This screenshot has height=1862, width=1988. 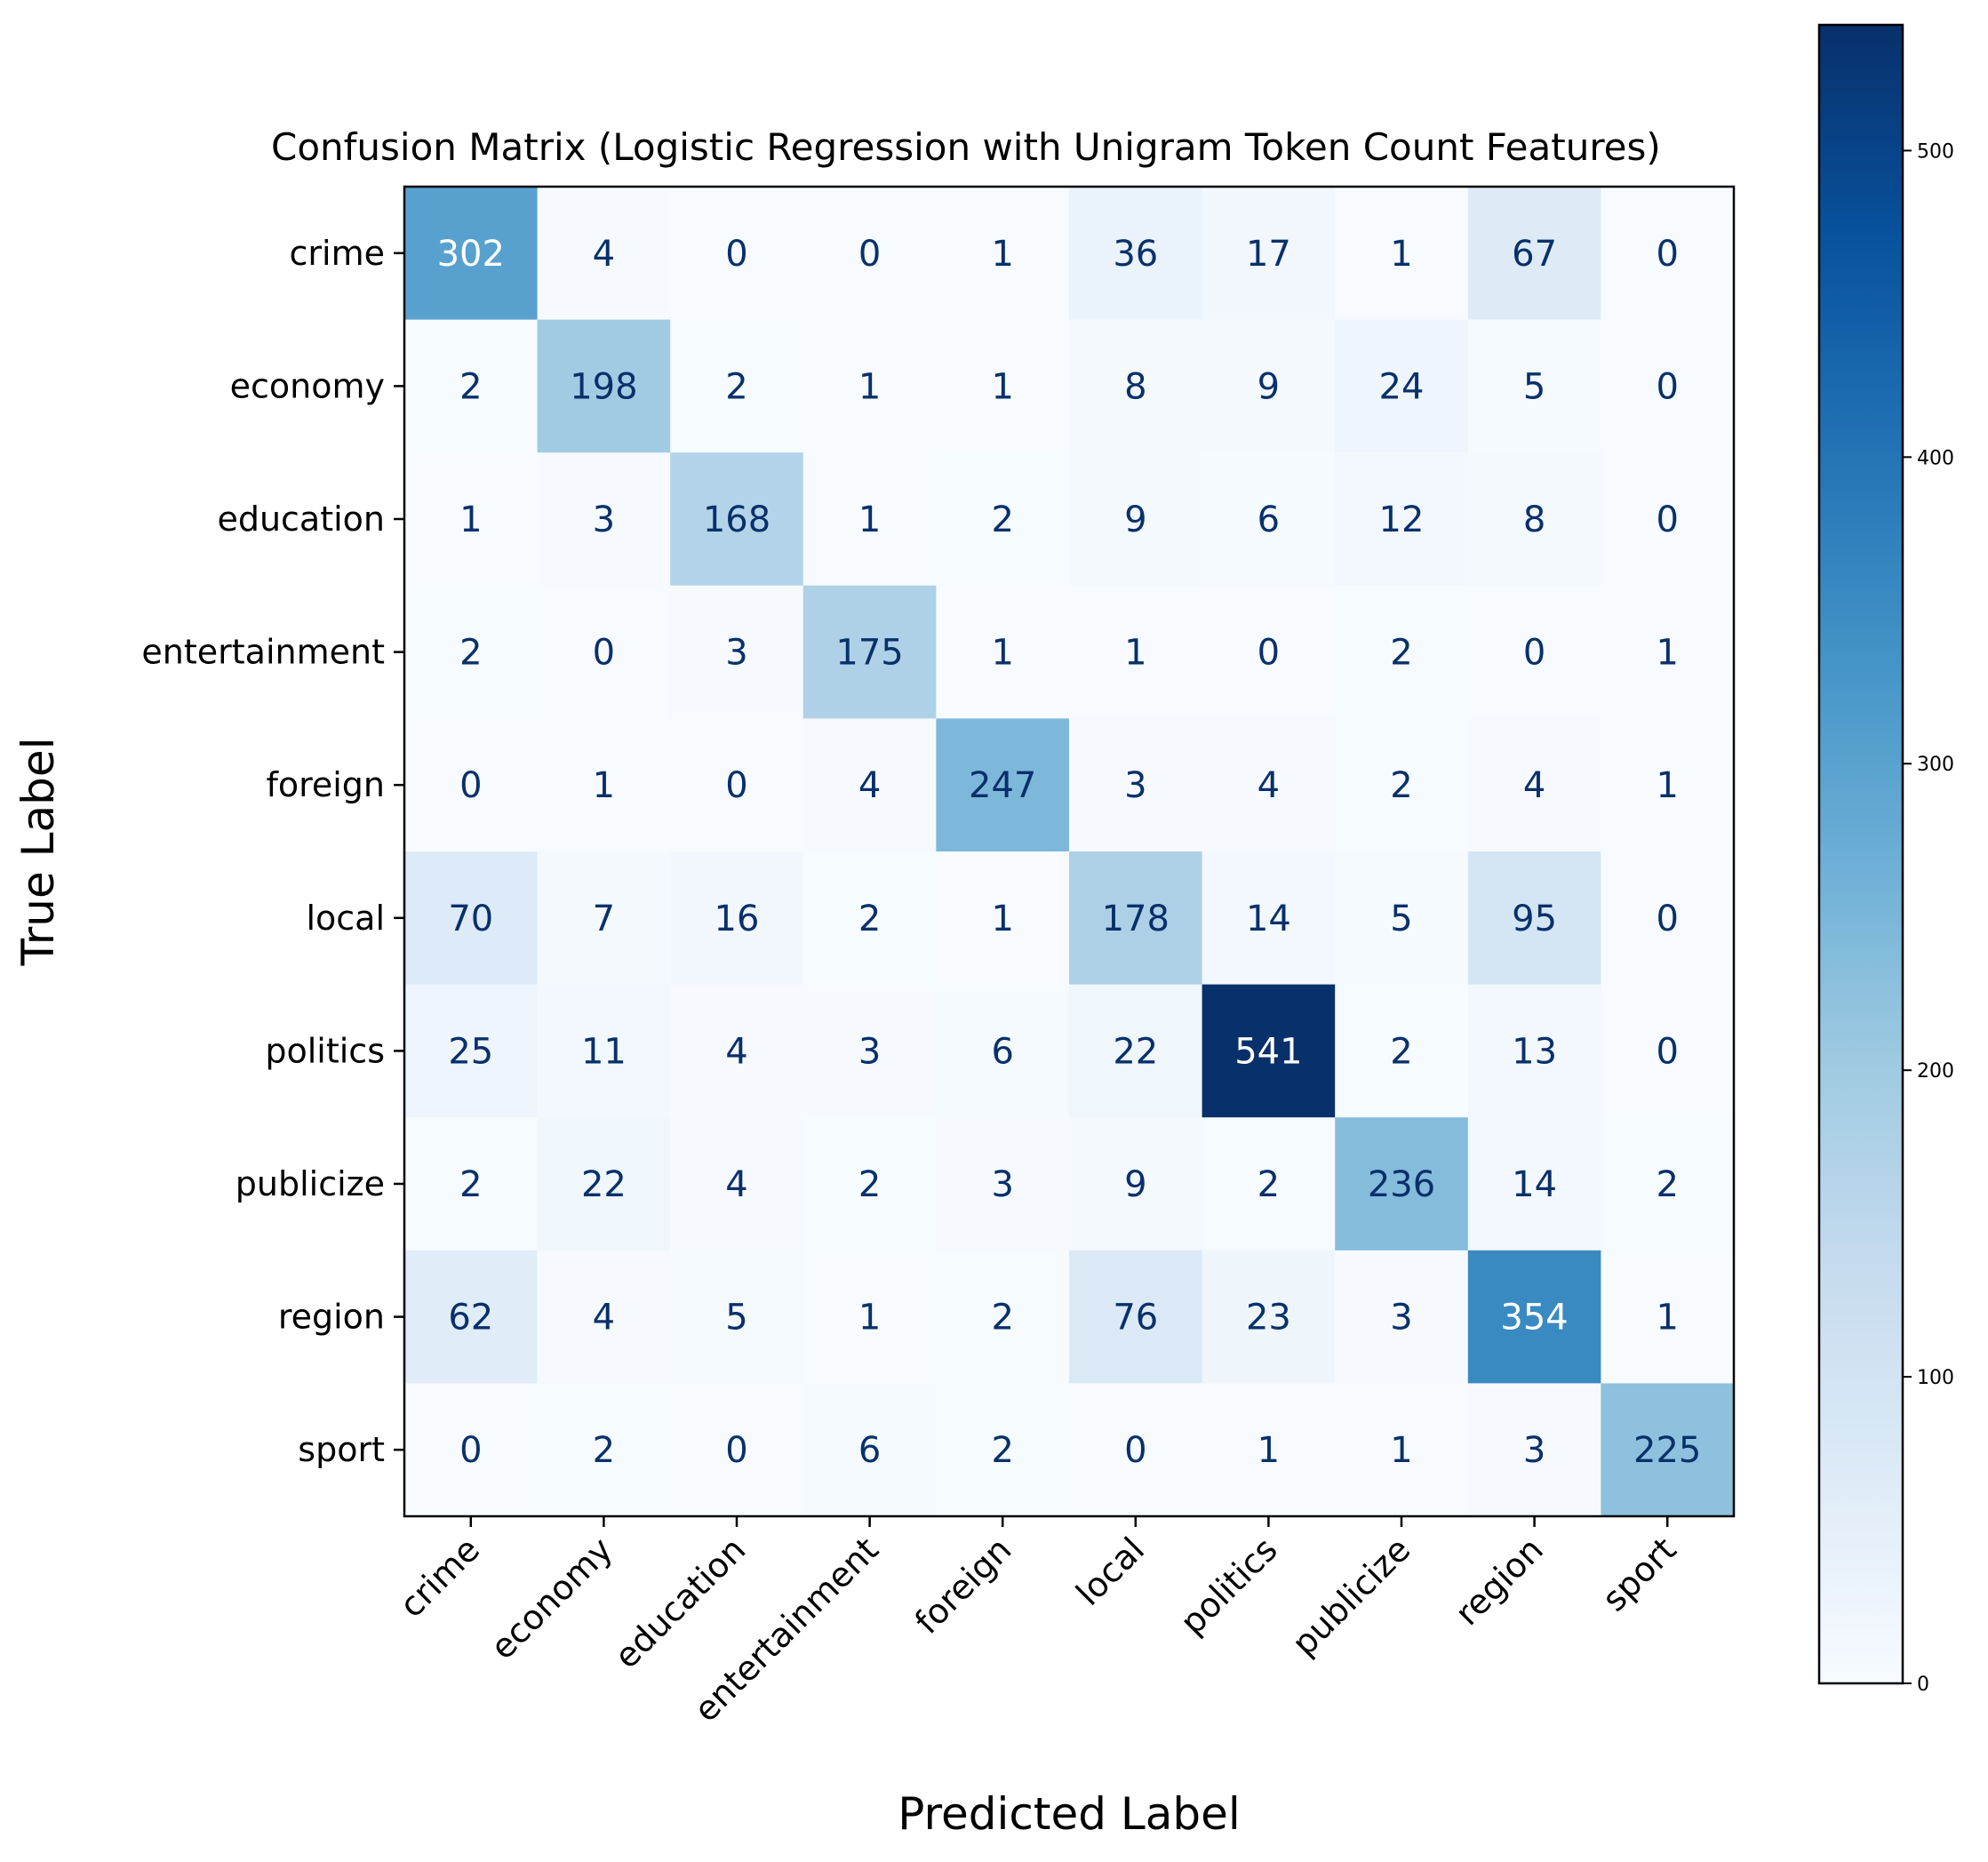 I want to click on cell-value: 36, so click(x=1135, y=254).